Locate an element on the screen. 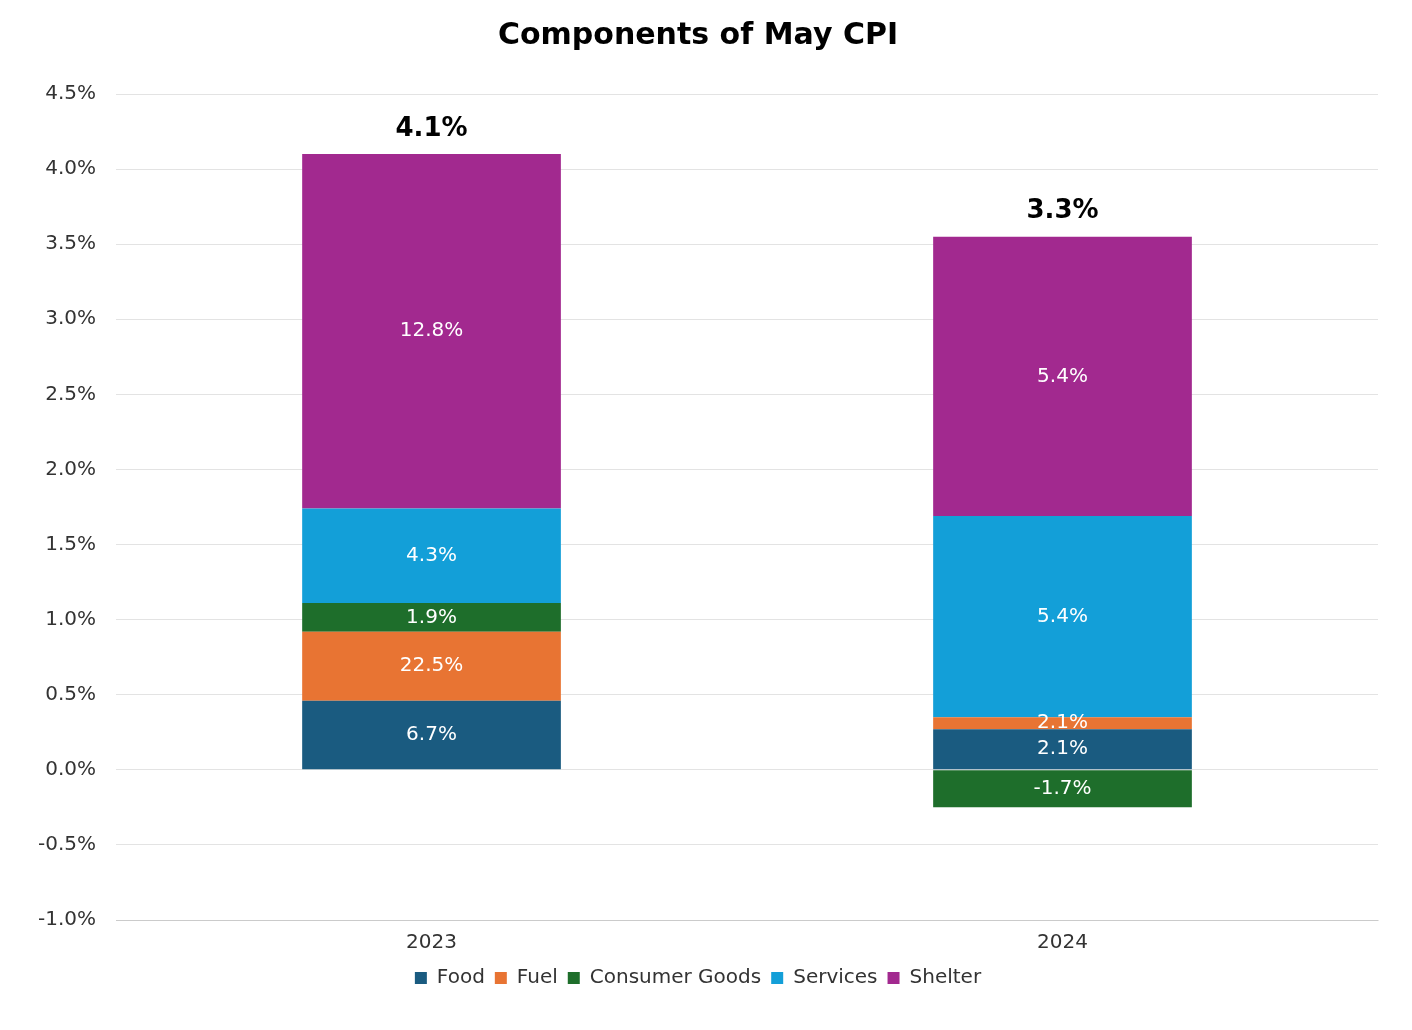 This screenshot has width=1412, height=1030. x-tick-label: 2024 is located at coordinates (1062, 941).